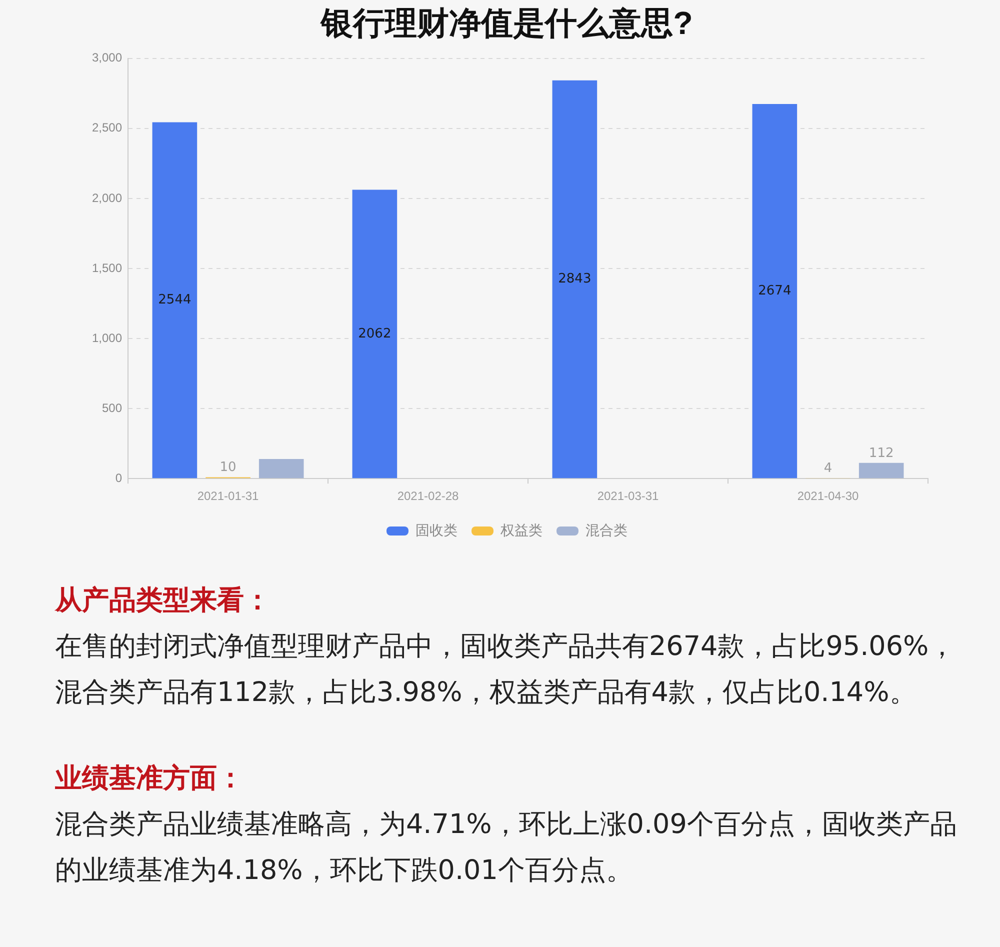 The image size is (1000, 947). Describe the element at coordinates (521, 530) in the screenshot. I see `legend-label: 权益类` at that location.